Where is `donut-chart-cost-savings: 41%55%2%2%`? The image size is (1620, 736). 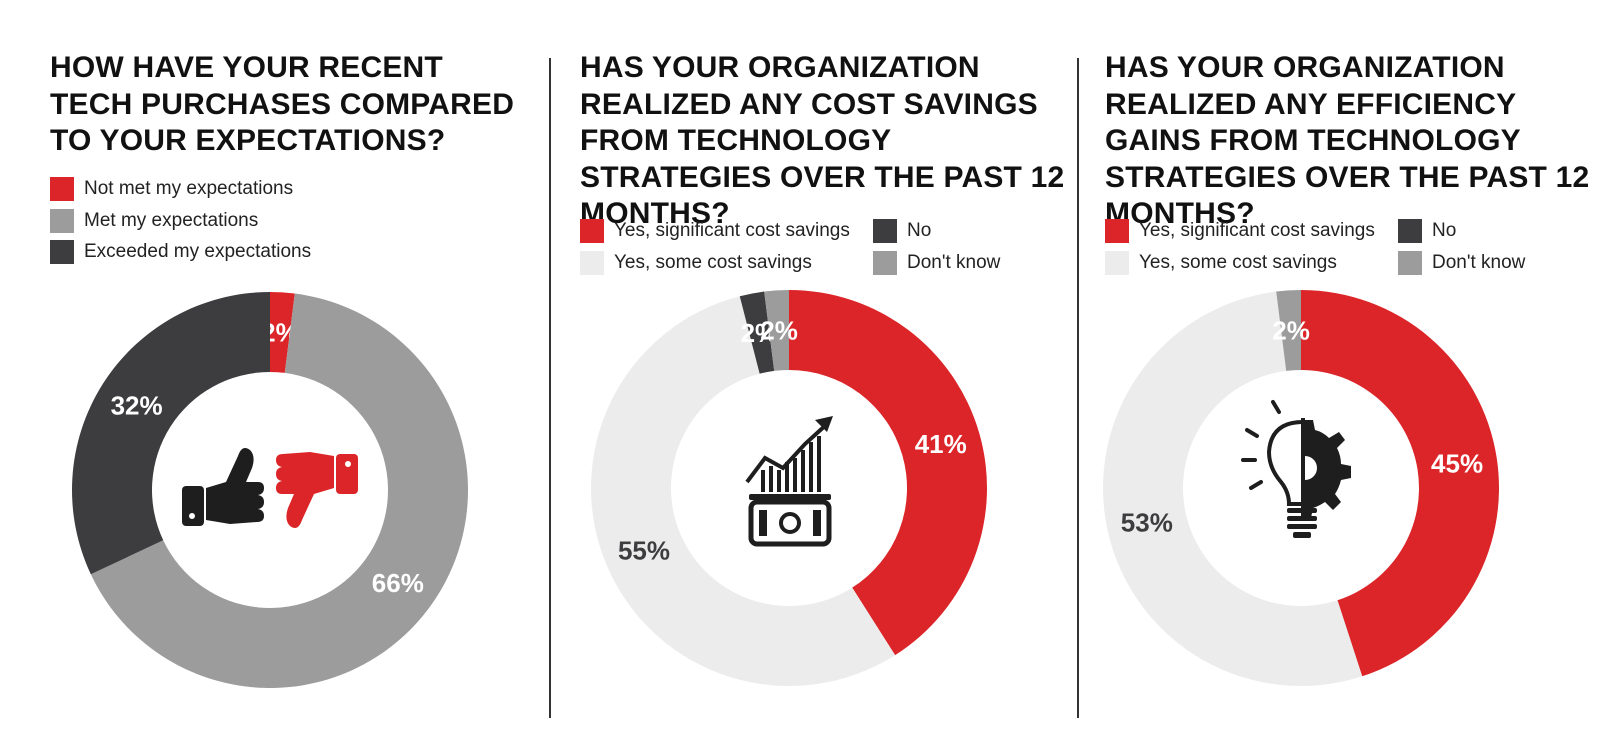 donut-chart-cost-savings: 41%55%2%2% is located at coordinates (789, 488).